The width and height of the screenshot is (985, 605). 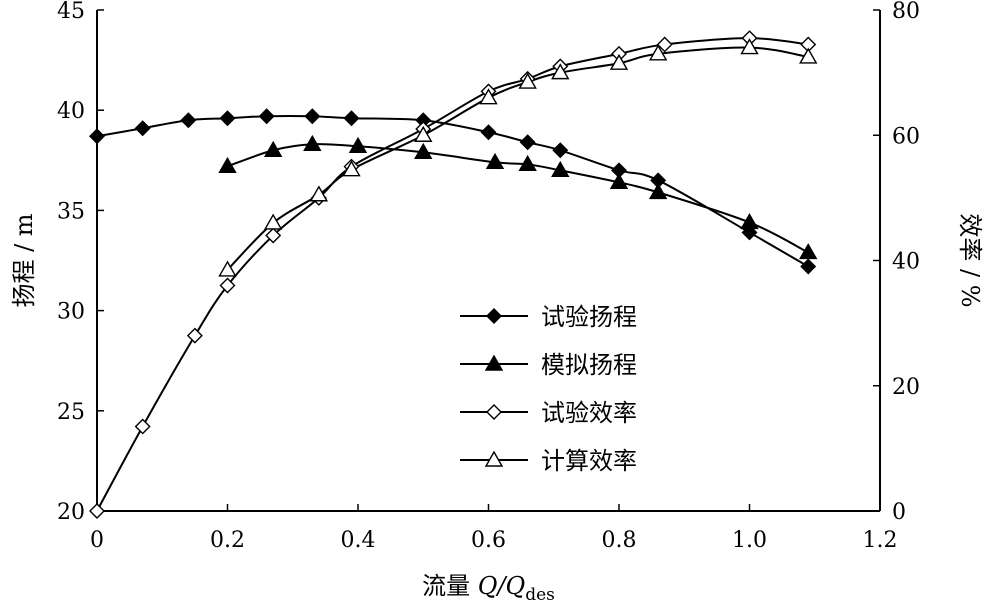 I want to click on y-left-tick-label: 45, so click(x=71, y=12).